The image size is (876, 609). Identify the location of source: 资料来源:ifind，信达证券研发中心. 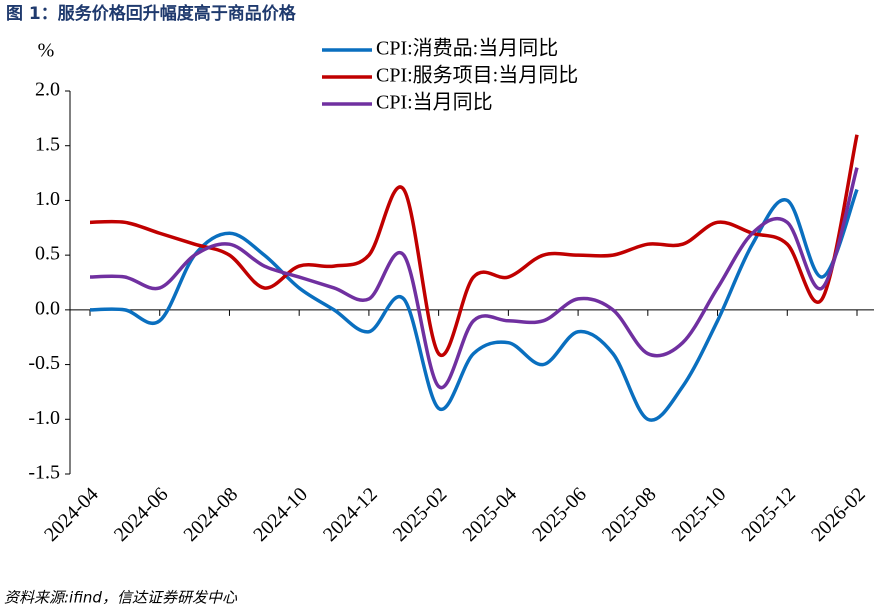
(121, 598).